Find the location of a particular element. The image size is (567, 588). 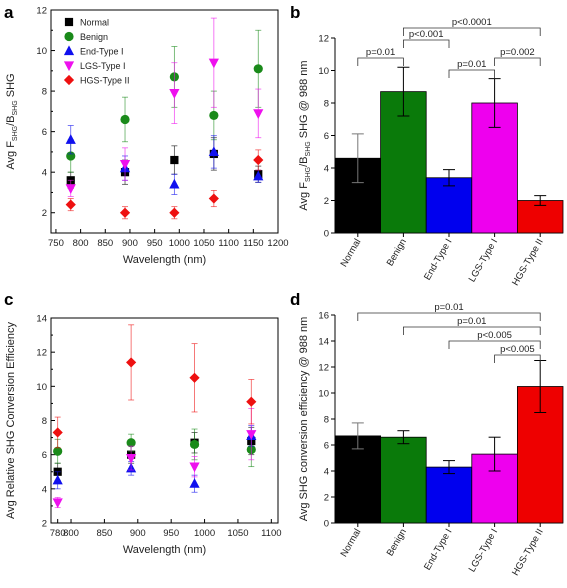

x-tick-label: LGS-Type I is located at coordinates (484, 260).